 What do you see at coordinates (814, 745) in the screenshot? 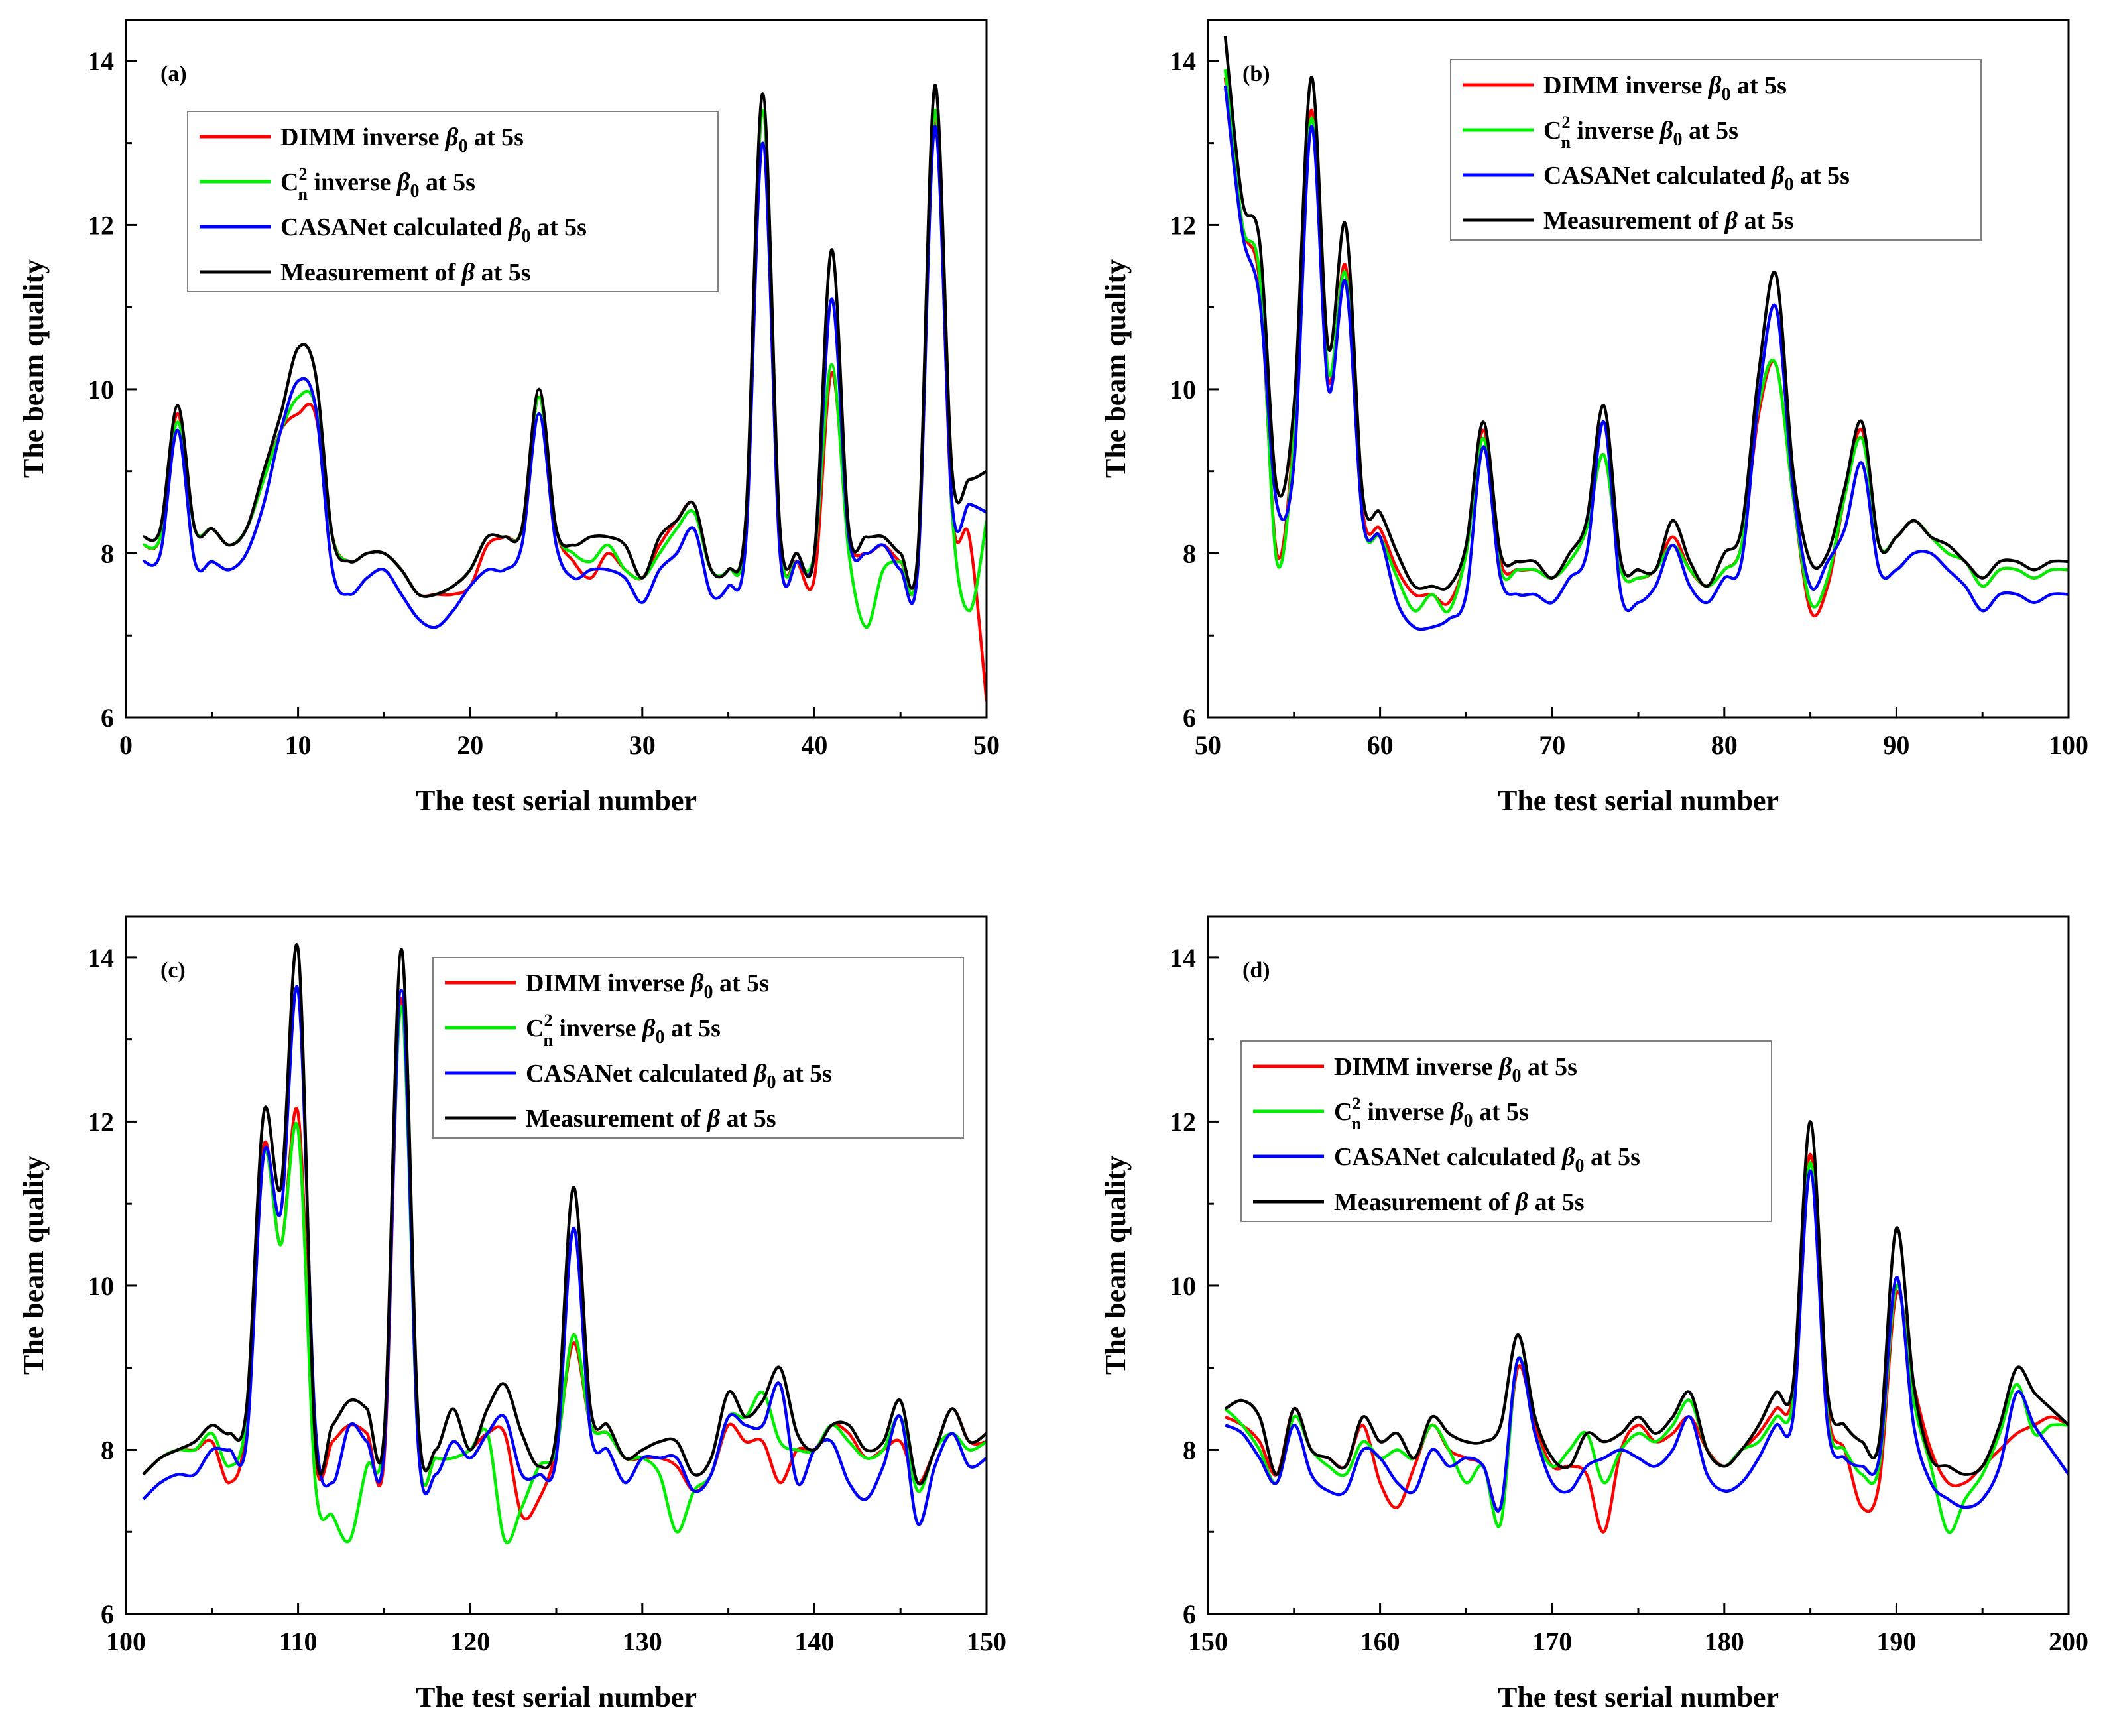
I see `x-tick-label: 40` at bounding box center [814, 745].